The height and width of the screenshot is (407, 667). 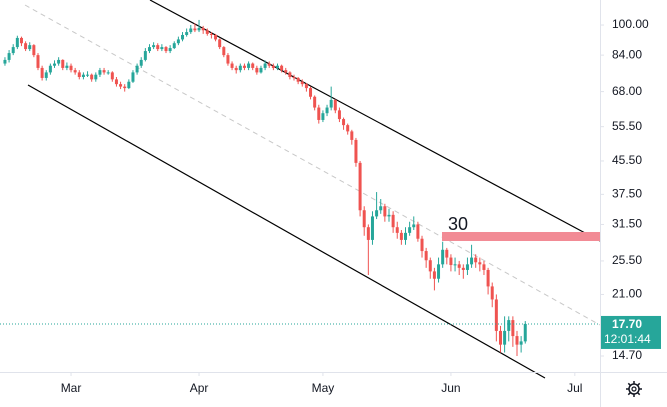 I want to click on zone-rect, so click(x=521, y=236).